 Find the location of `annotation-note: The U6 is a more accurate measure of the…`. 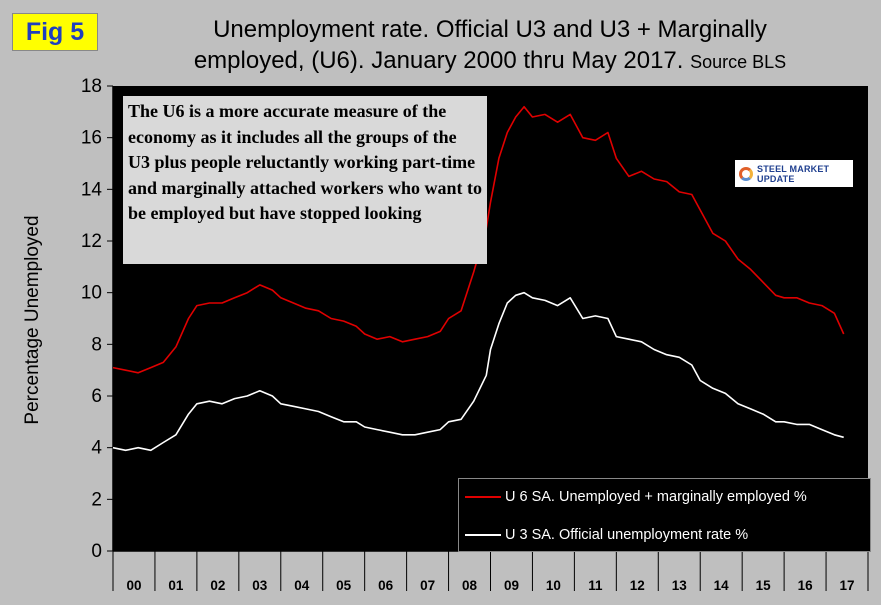

annotation-note: The U6 is a more accurate measure of the… is located at coordinates (305, 180).